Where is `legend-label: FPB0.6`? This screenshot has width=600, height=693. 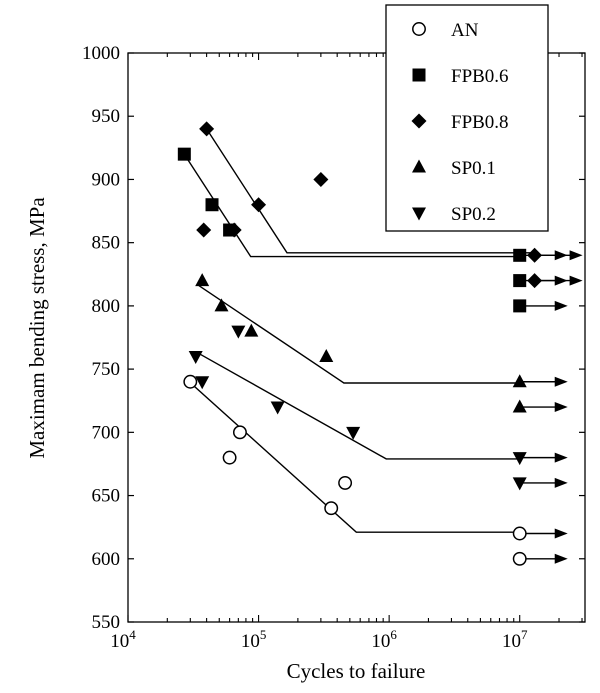 legend-label: FPB0.6 is located at coordinates (480, 76).